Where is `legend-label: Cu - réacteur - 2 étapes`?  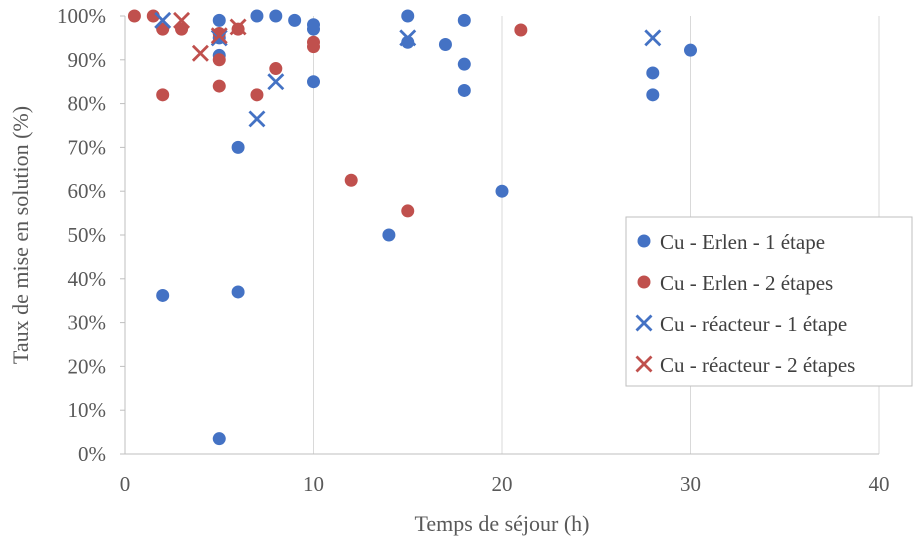
legend-label: Cu - réacteur - 2 étapes is located at coordinates (757, 365).